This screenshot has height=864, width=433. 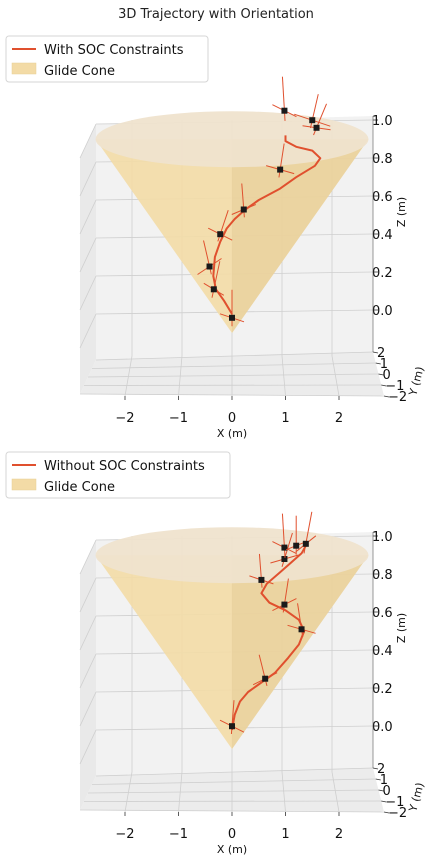 I want to click on figure-title: 3D Trajectory with Orientation, so click(x=216, y=14).